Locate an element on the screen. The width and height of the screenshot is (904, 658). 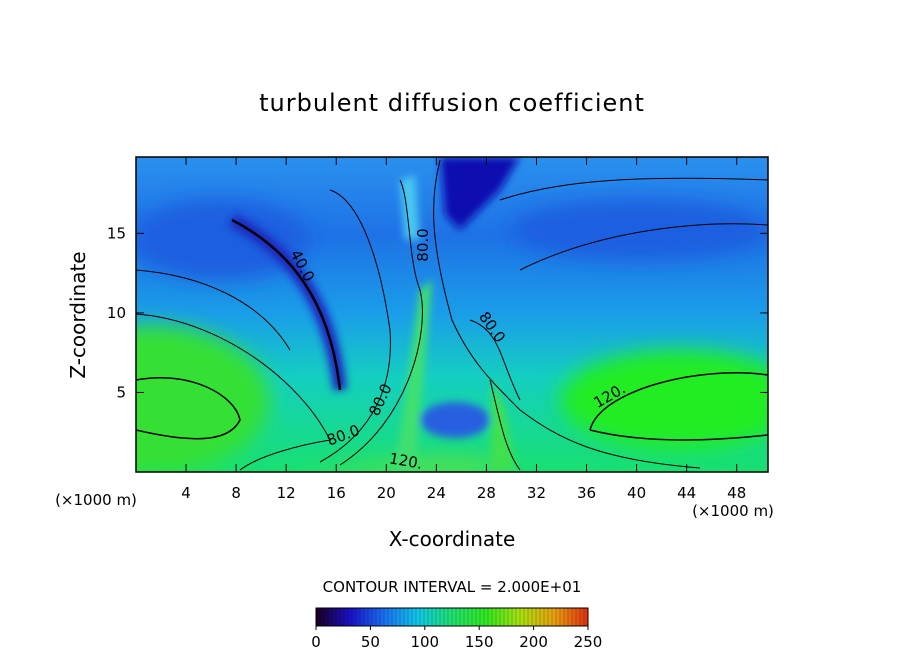
x-tick-label: 32 is located at coordinates (536, 493).